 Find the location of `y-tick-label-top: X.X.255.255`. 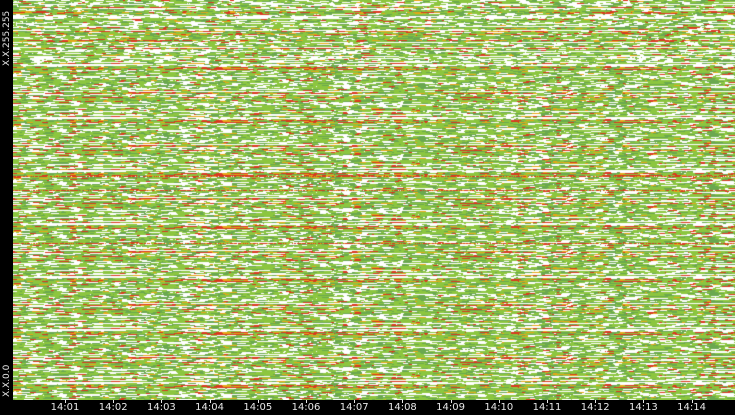

y-tick-label-top: X.X.255.255 is located at coordinates (7, 38).